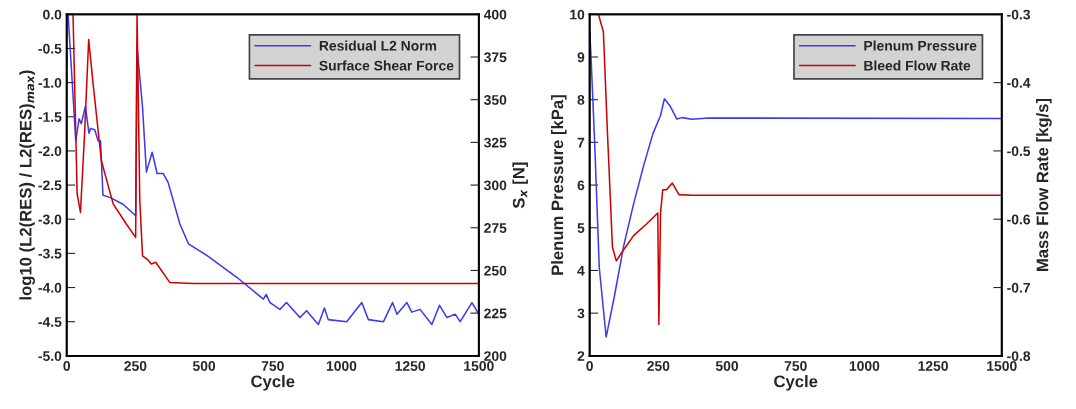  What do you see at coordinates (495, 313) in the screenshot?
I see `y2-tick-label: 225` at bounding box center [495, 313].